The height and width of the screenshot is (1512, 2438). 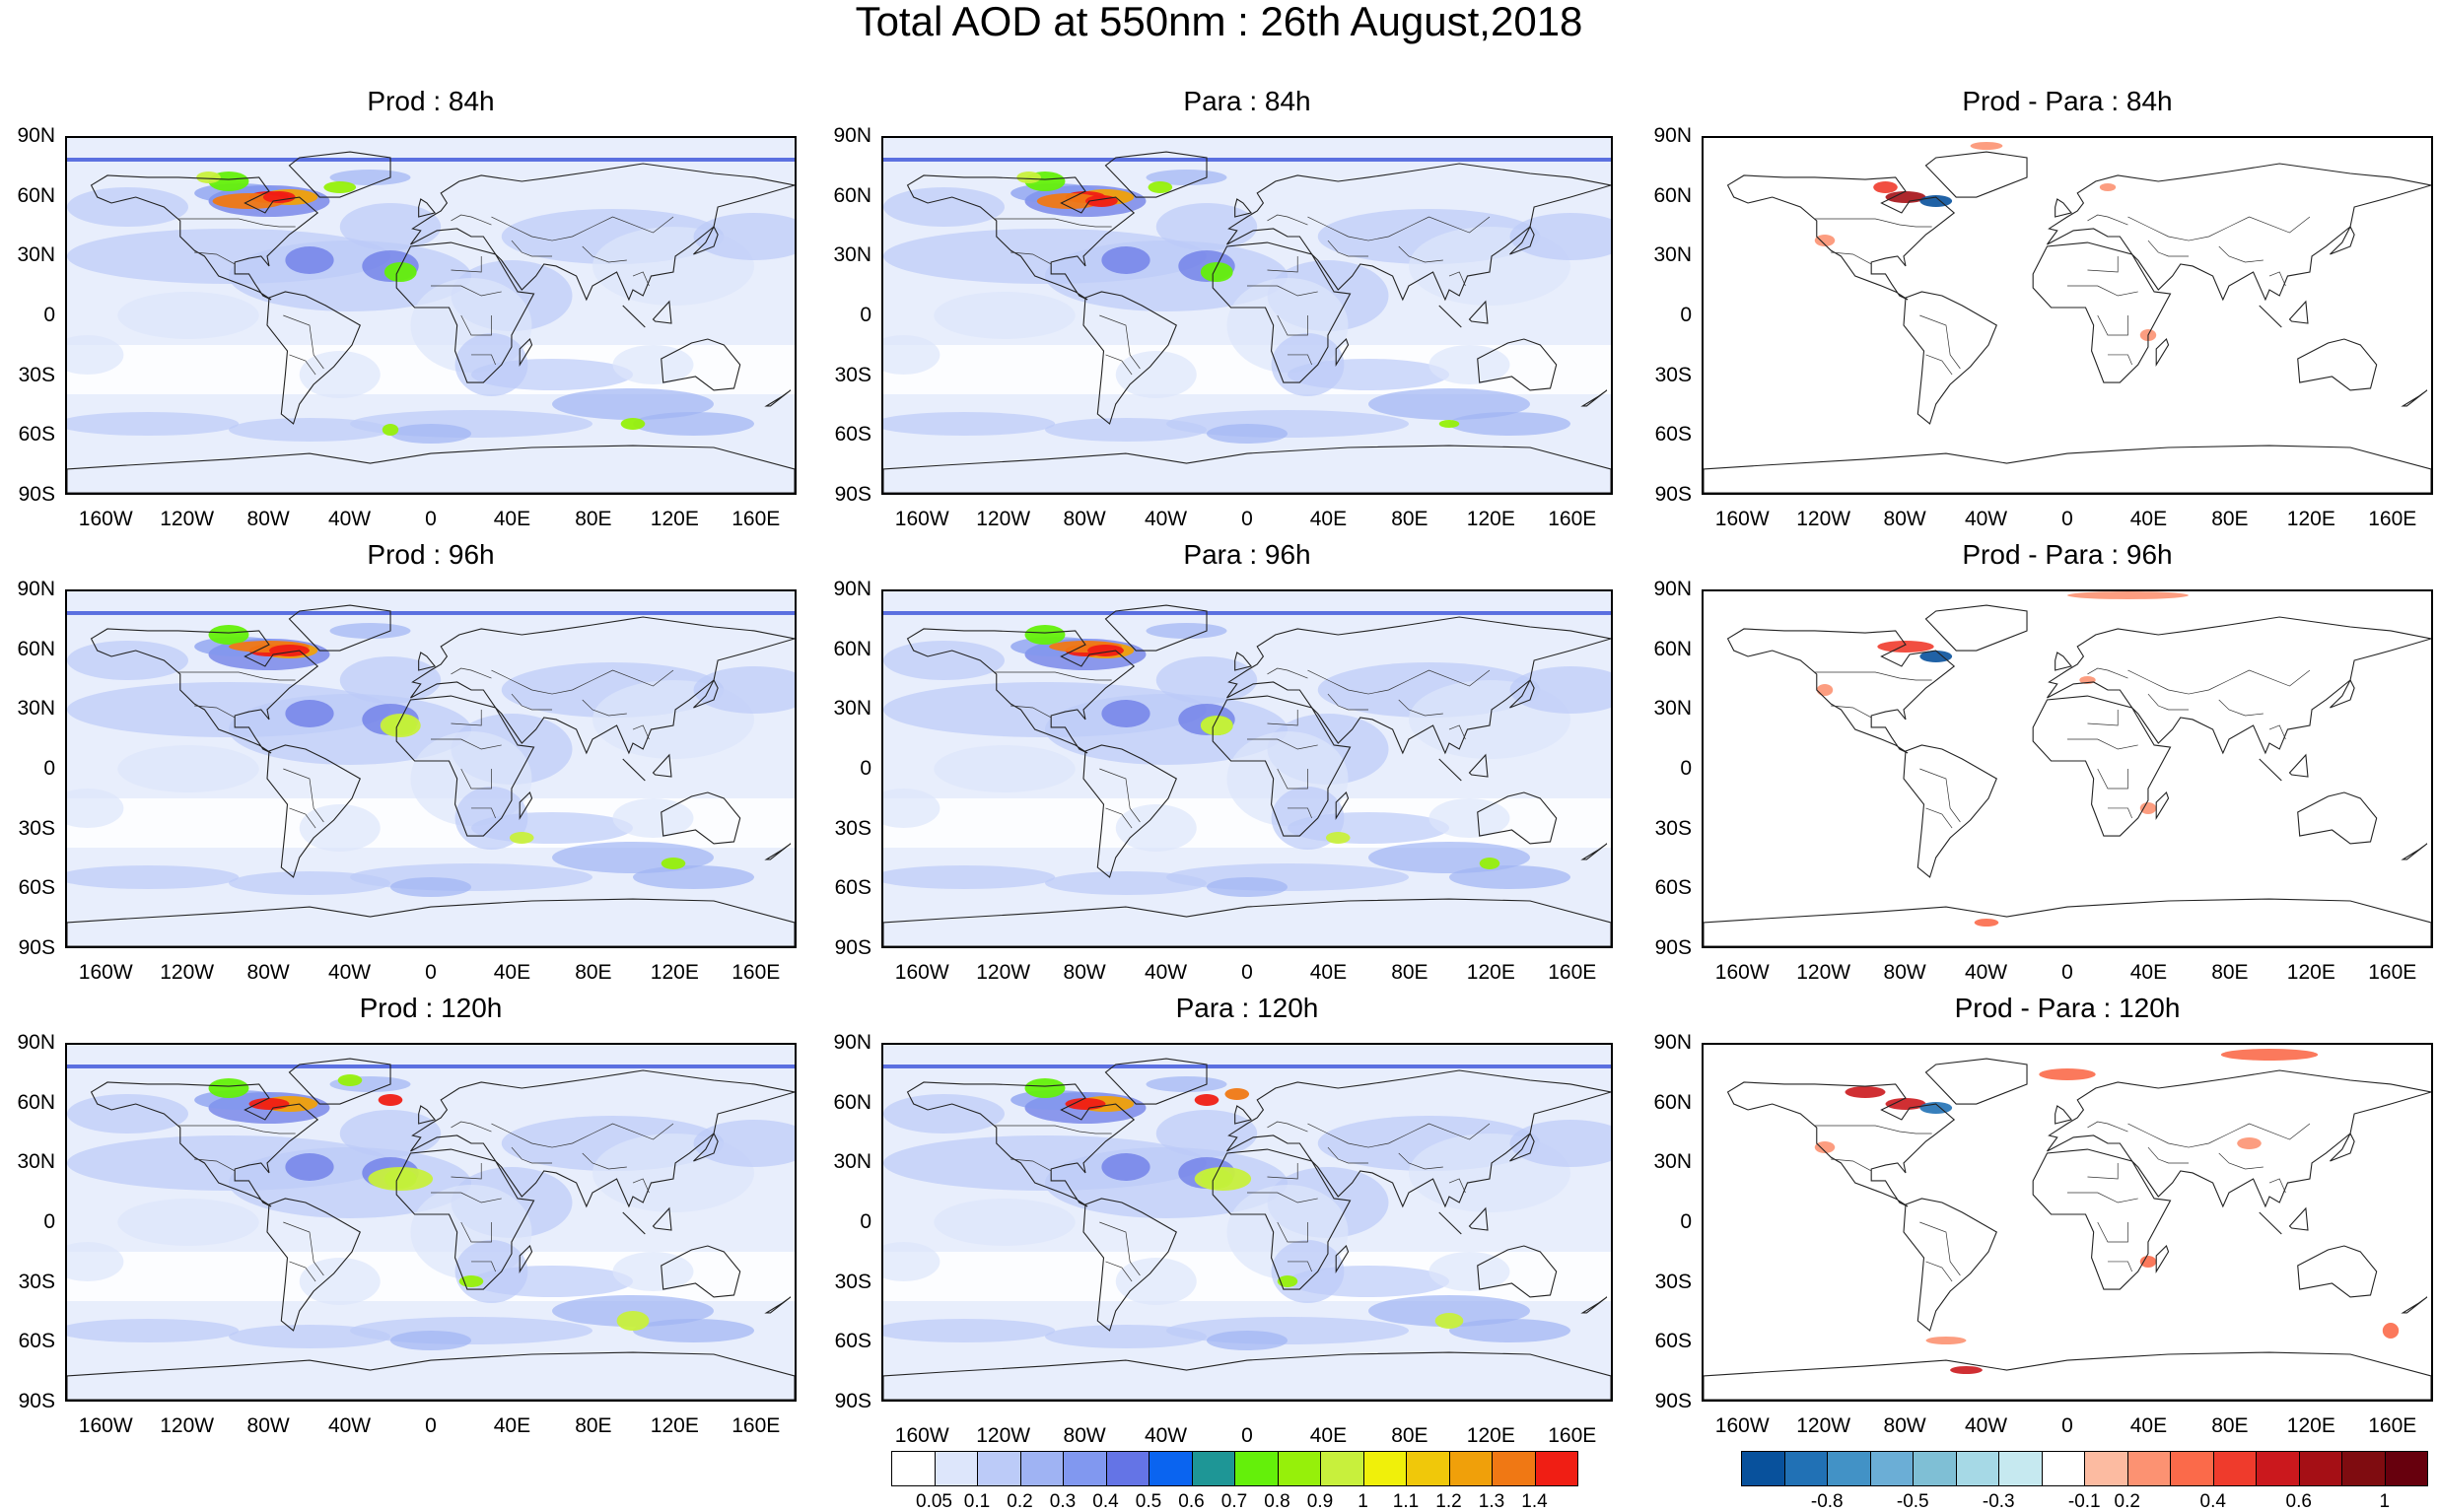 What do you see at coordinates (852, 1162) in the screenshot?
I see `latitude-label: 30N` at bounding box center [852, 1162].